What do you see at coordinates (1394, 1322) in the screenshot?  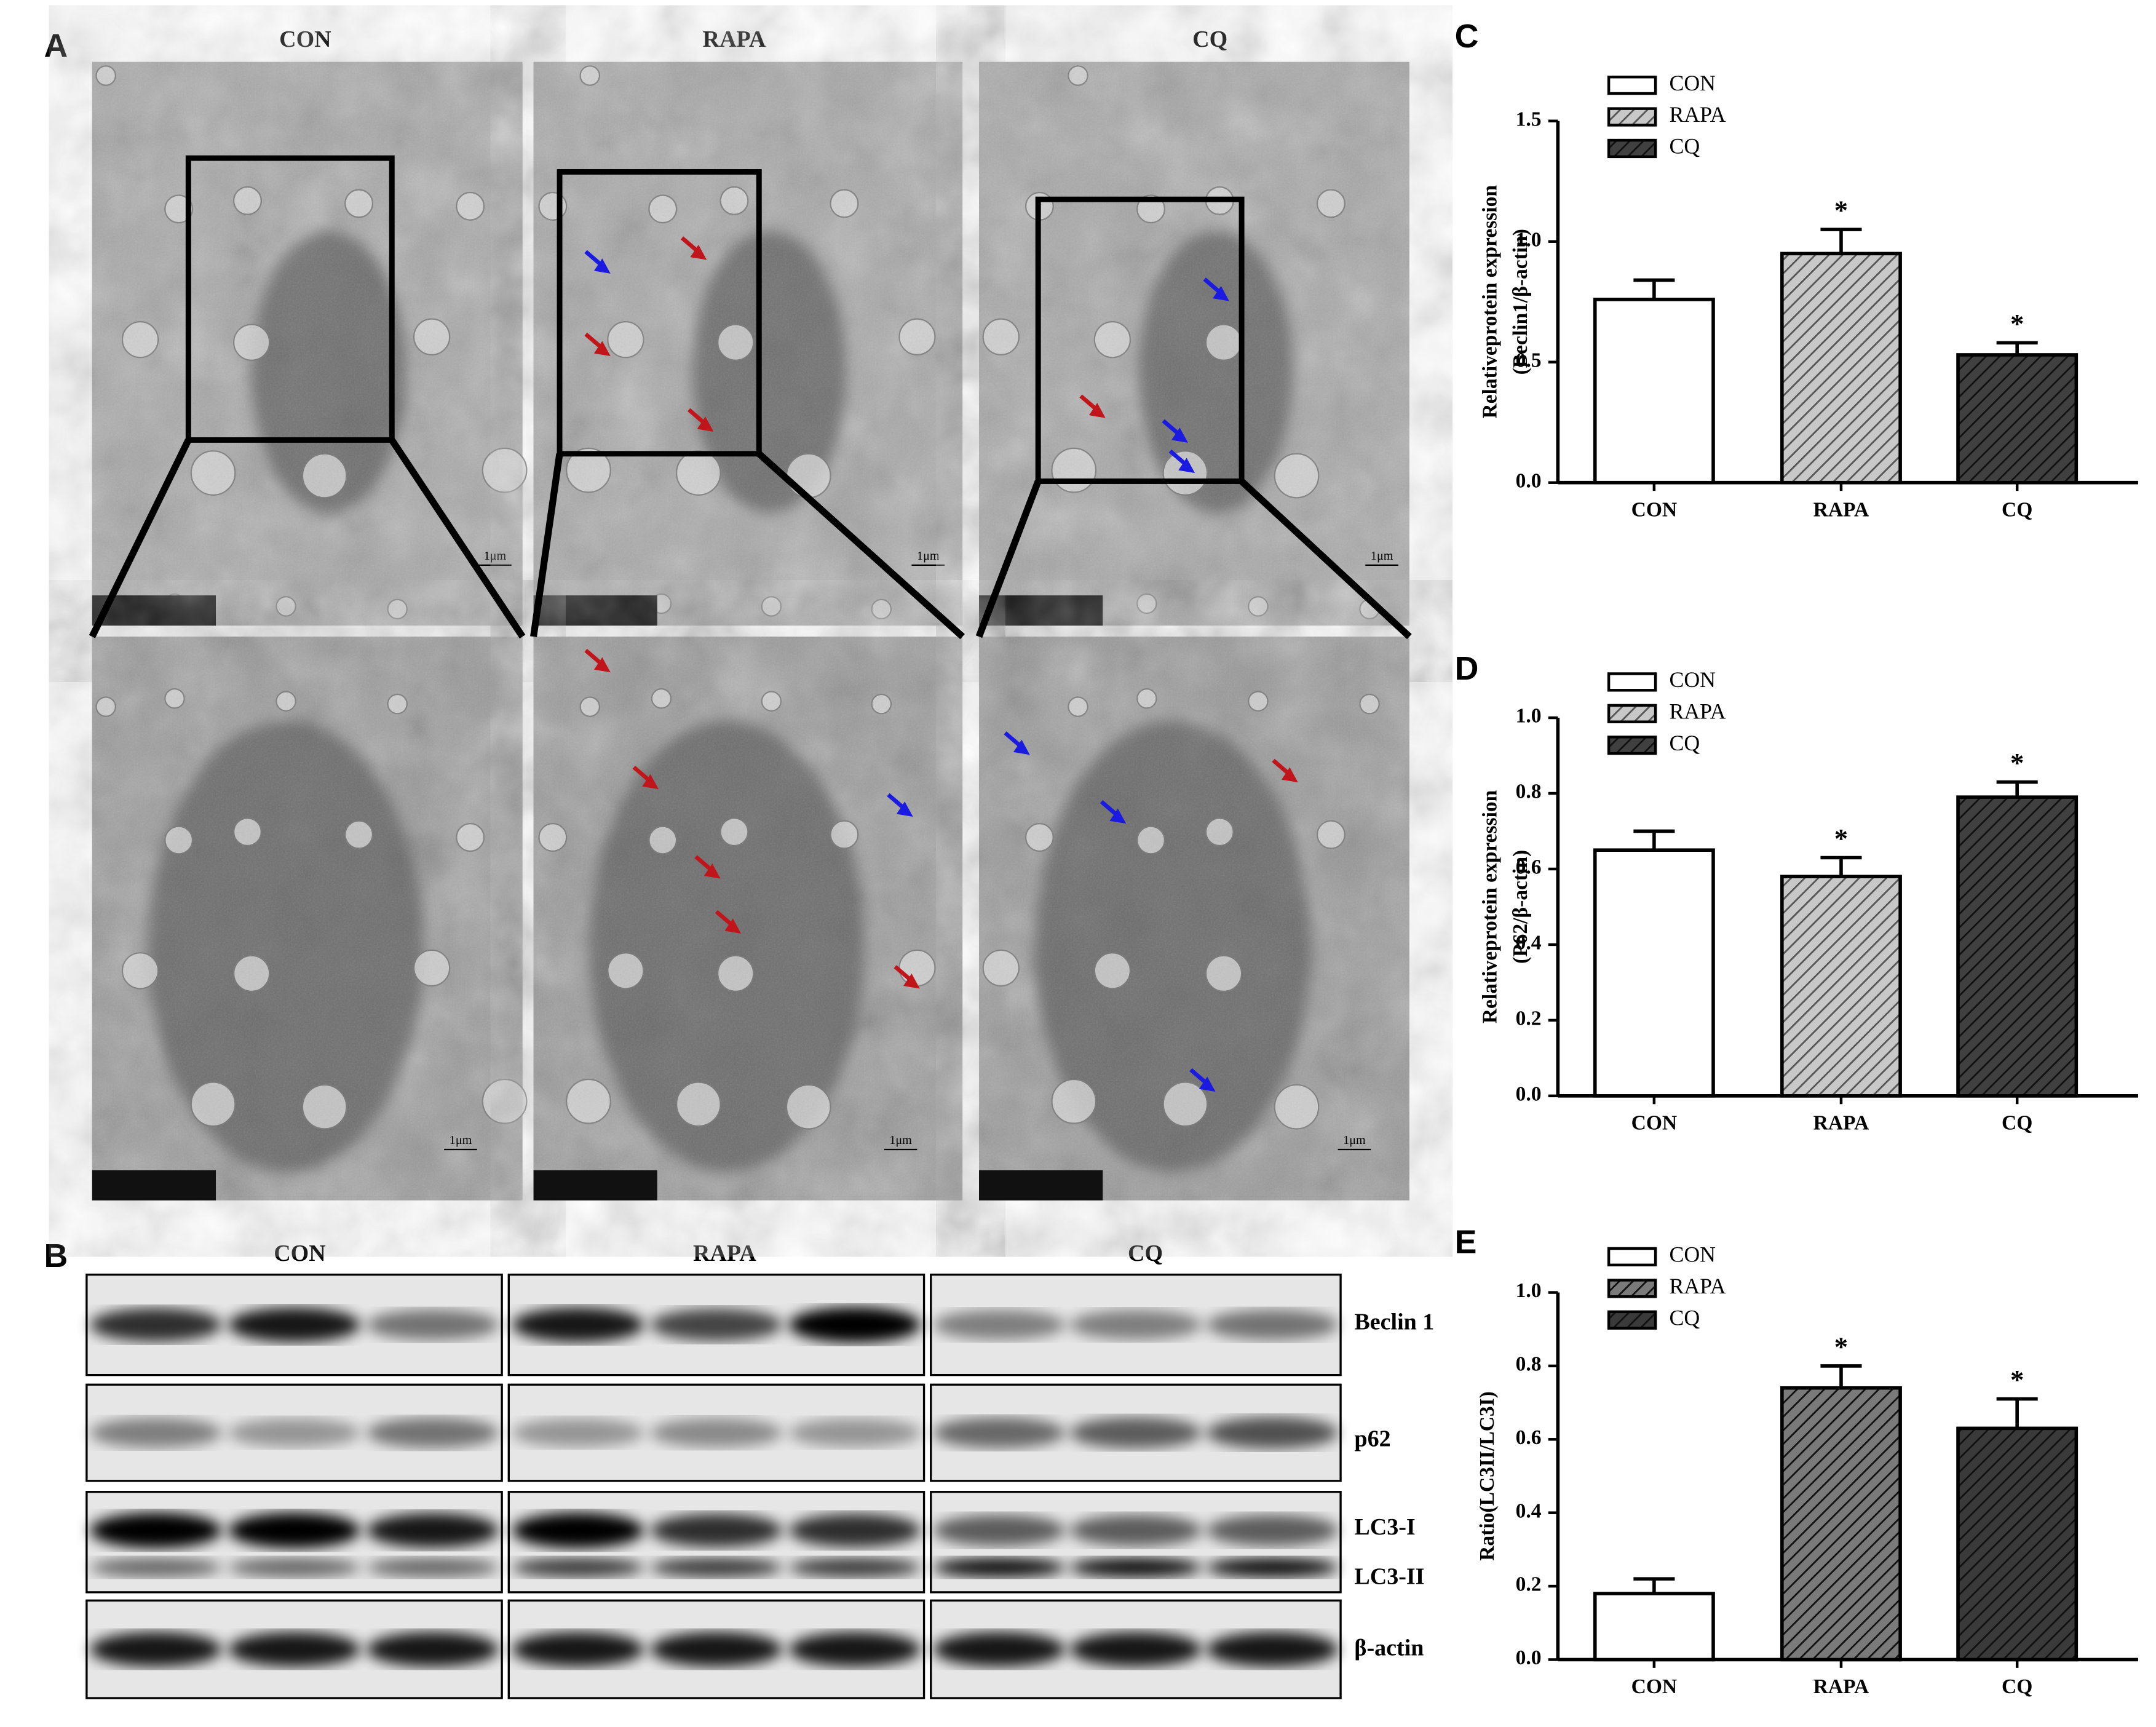 I see `blot-row-label: Beclin 1` at bounding box center [1394, 1322].